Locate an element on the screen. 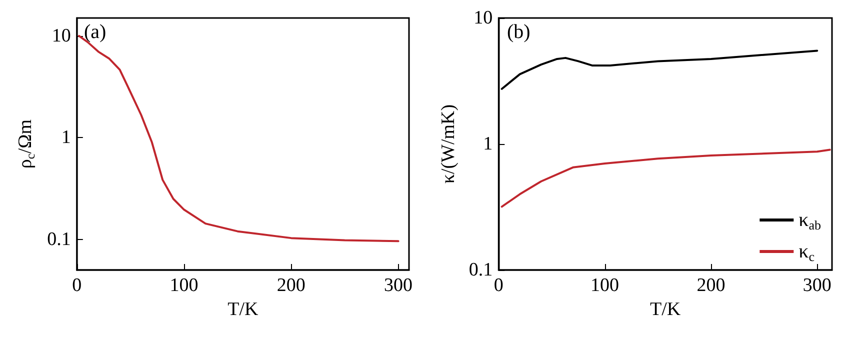  y-axis-title: κ/(W/mK) is located at coordinates (448, 144).